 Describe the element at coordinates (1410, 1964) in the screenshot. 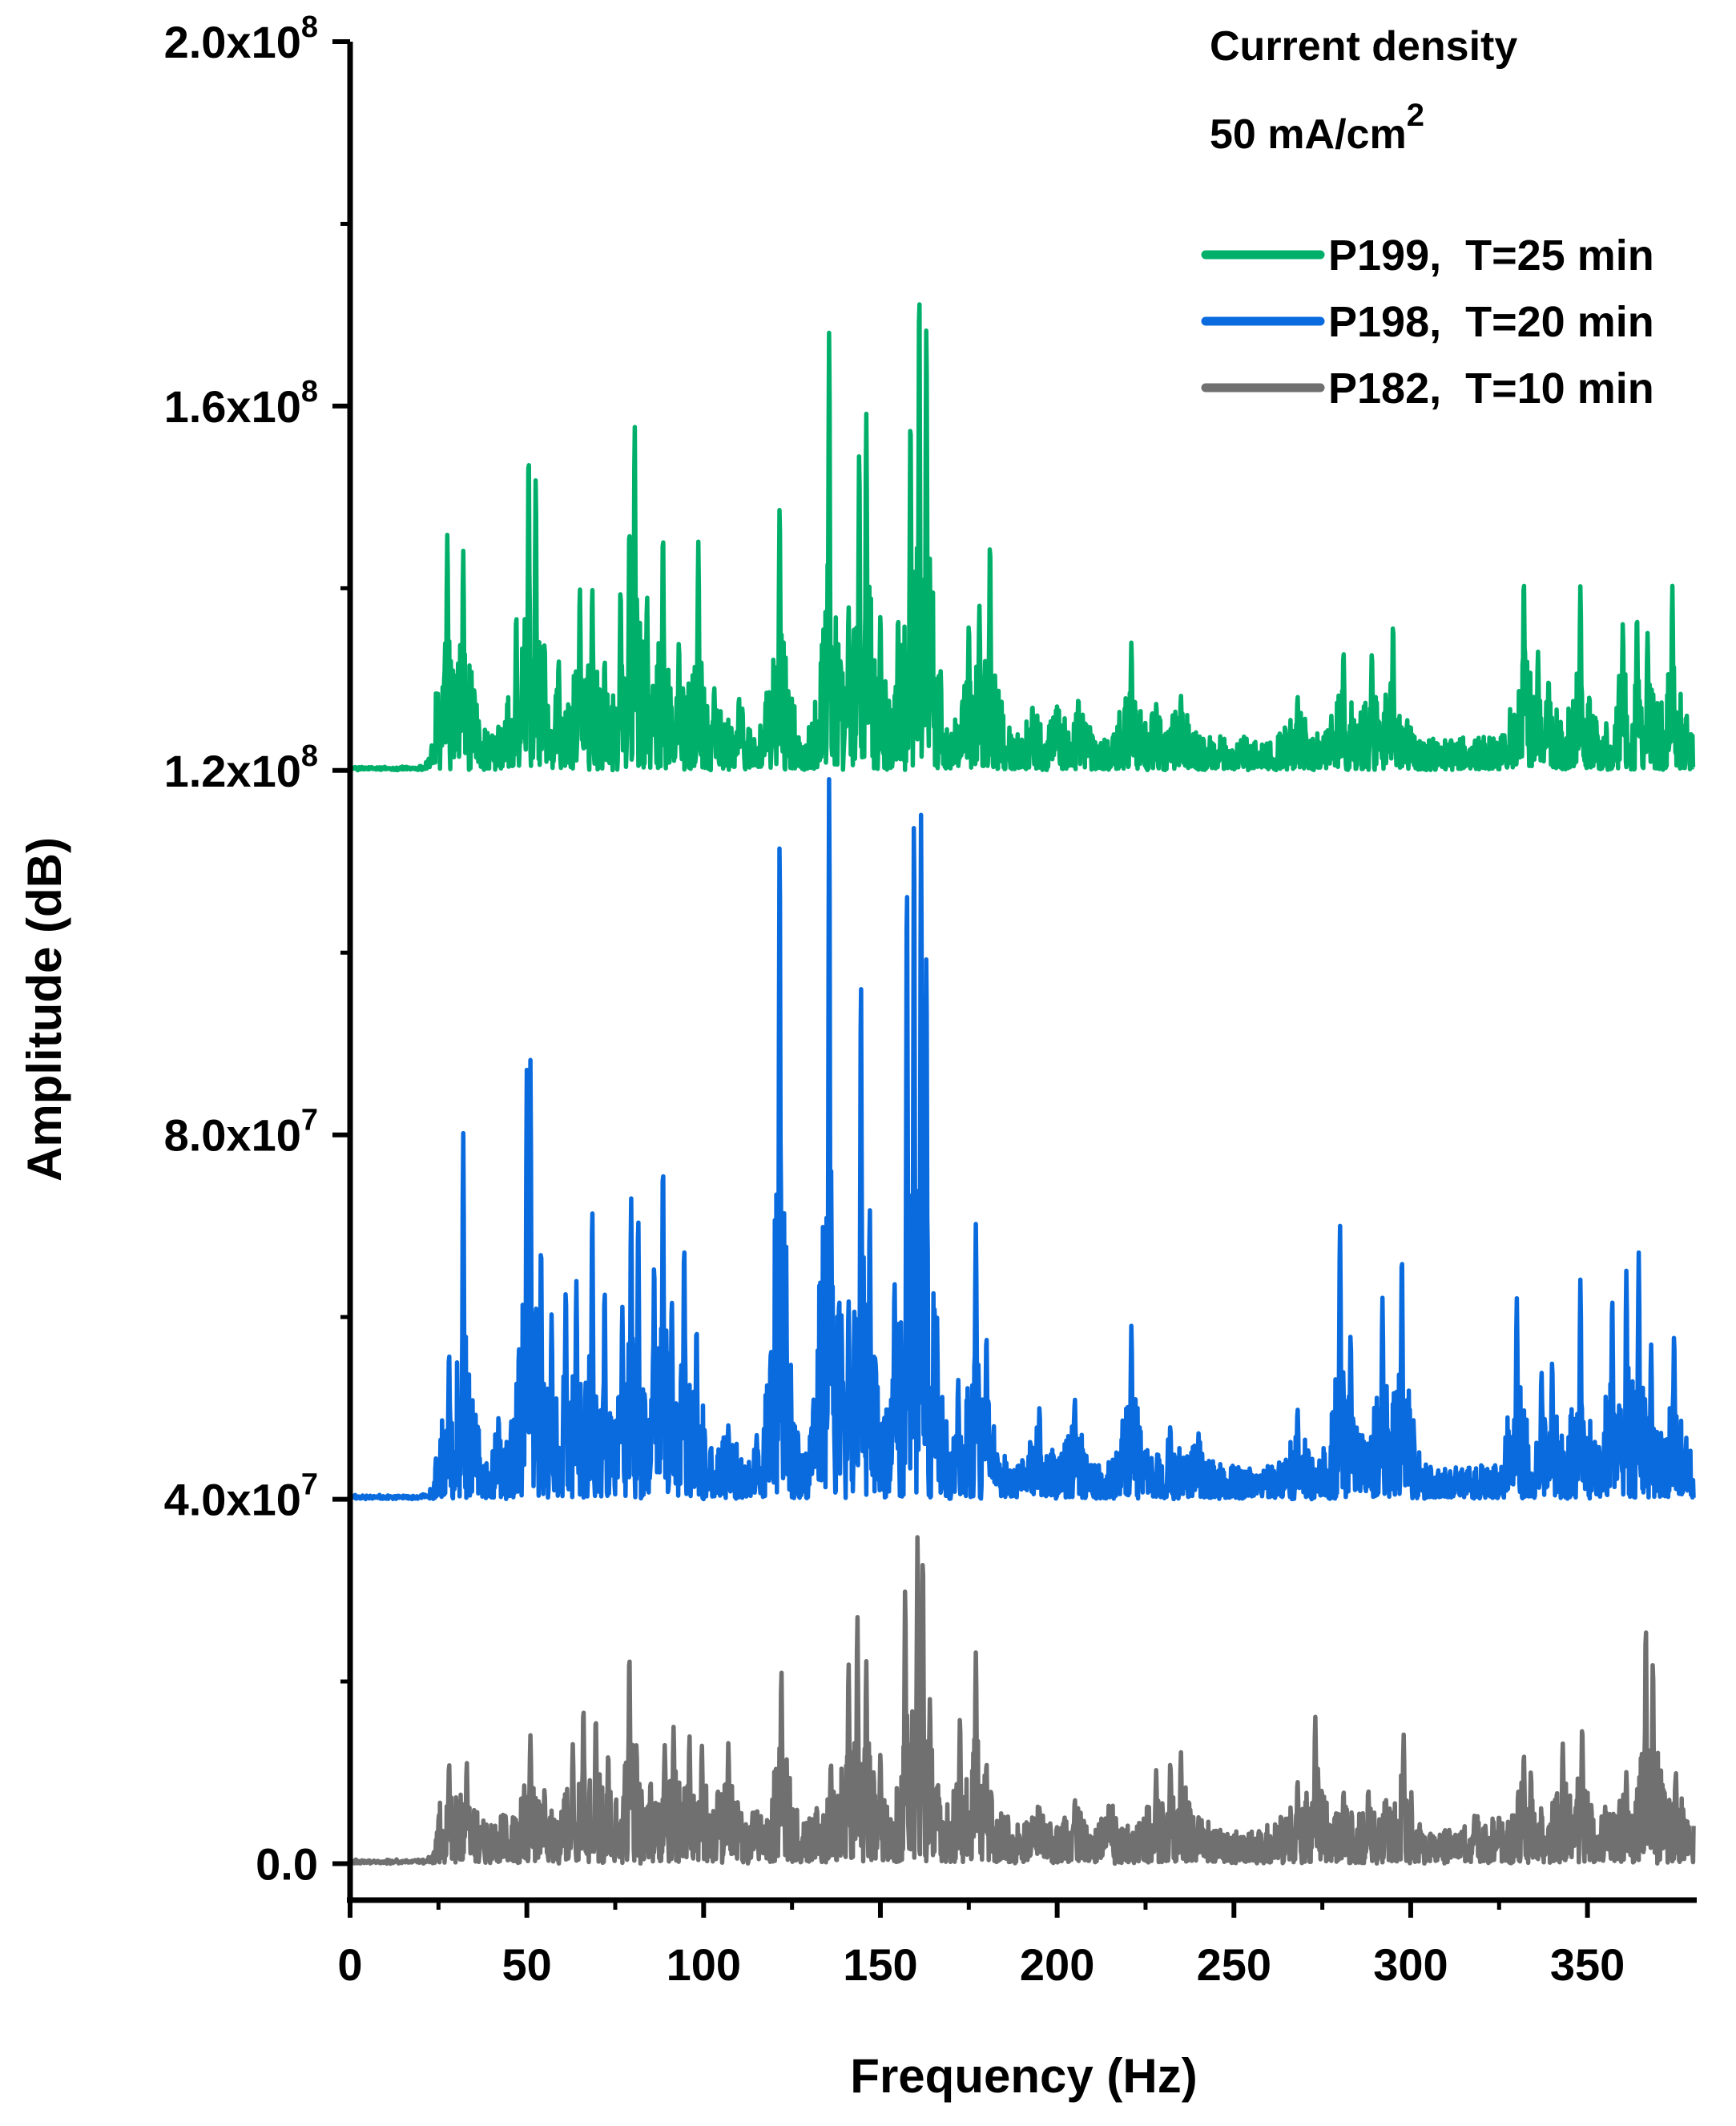

I see `x-tick-label: 300` at that location.